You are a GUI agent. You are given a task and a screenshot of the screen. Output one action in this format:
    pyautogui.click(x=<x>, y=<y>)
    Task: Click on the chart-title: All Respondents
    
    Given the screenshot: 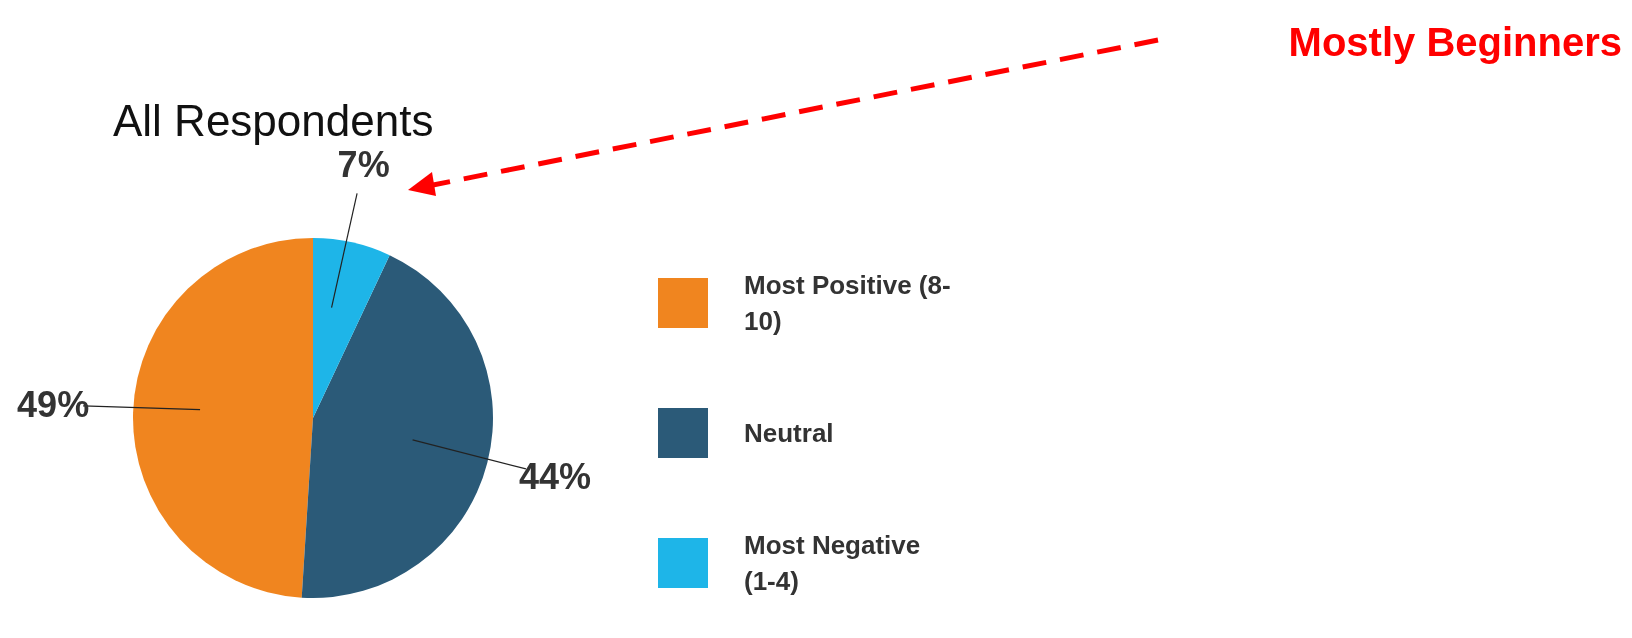 What is the action you would take?
    pyautogui.click(x=273, y=121)
    